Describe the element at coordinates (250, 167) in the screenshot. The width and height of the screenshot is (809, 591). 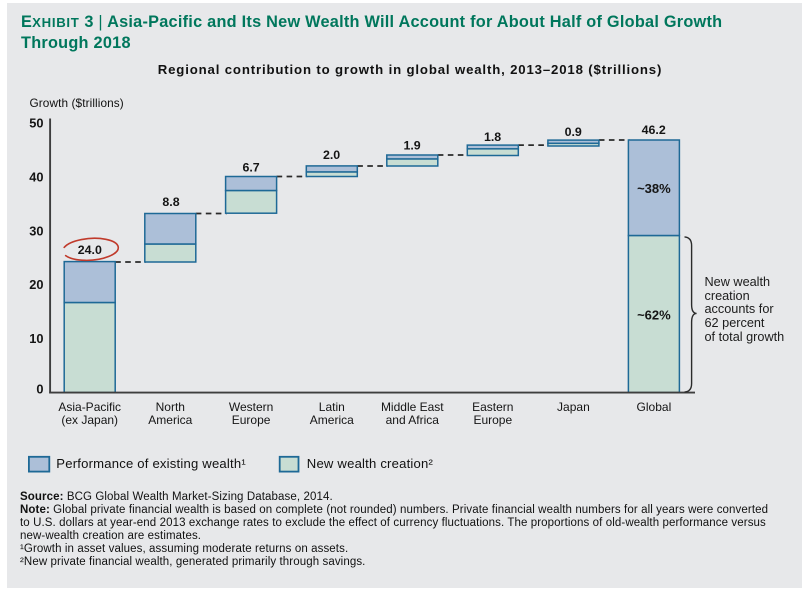
I see `svg-text: 6.7` at that location.